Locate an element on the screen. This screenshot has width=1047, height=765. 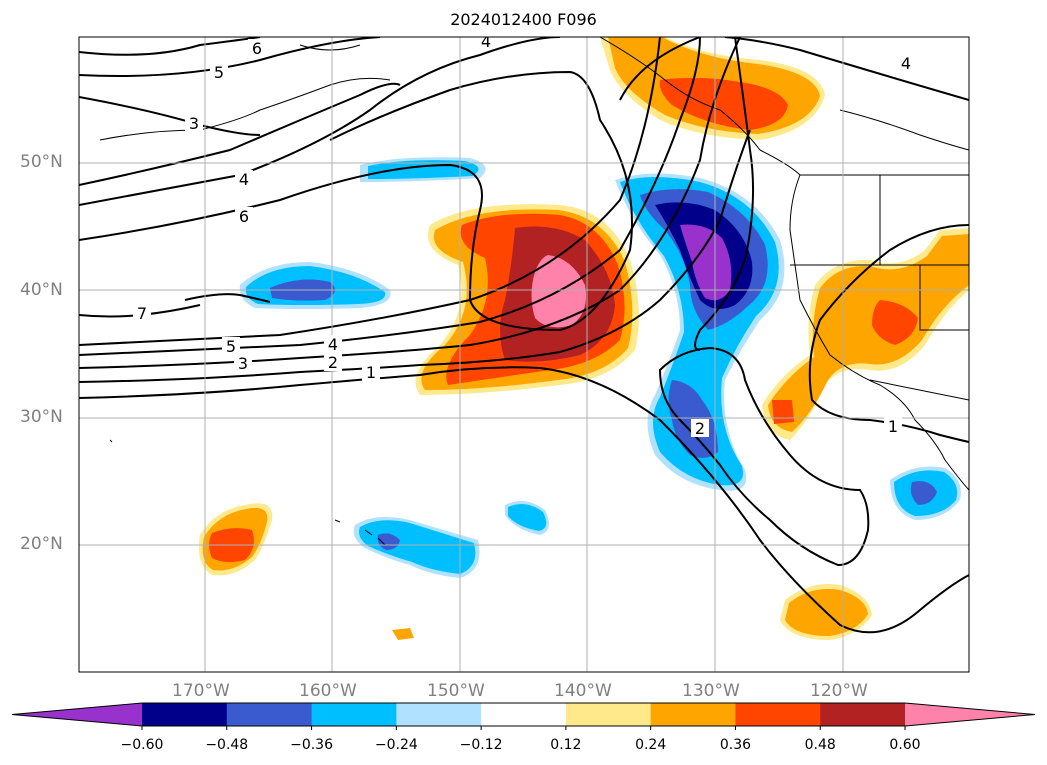
lat-label-40n: 40°N is located at coordinates (41, 290).